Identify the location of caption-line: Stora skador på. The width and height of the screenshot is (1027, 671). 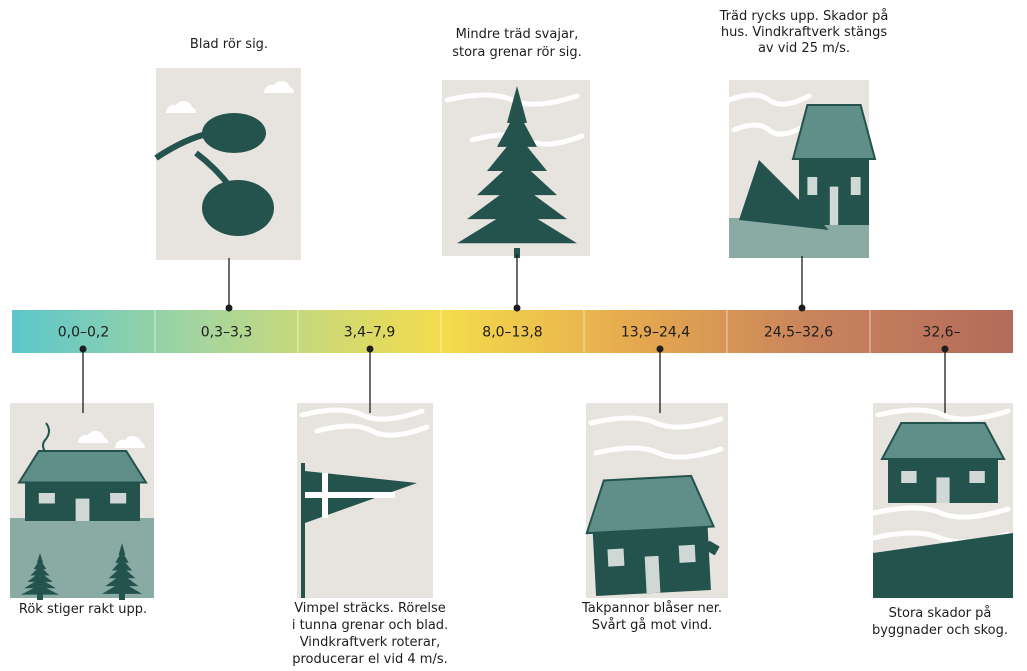
(940, 613).